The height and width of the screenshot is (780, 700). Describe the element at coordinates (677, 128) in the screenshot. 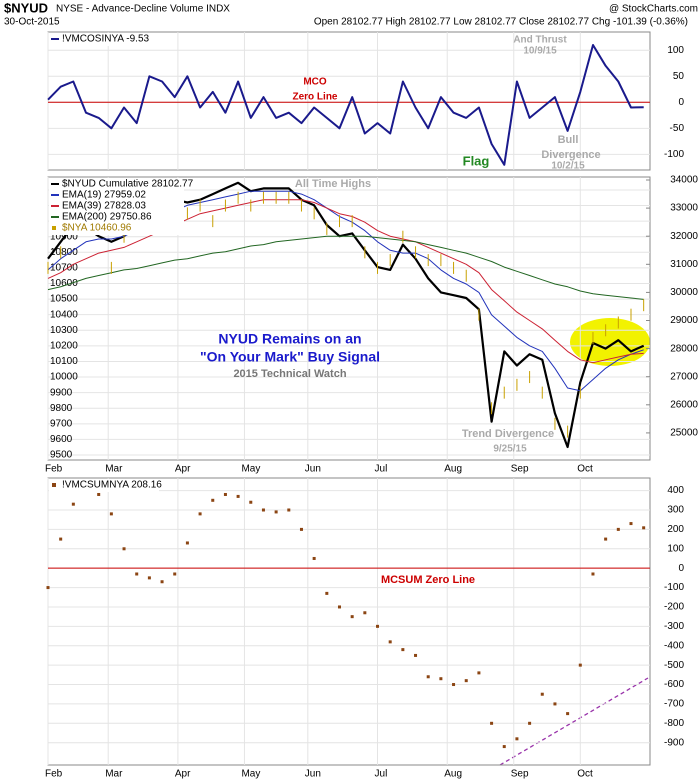

I see `y-tick-label: -50` at that location.